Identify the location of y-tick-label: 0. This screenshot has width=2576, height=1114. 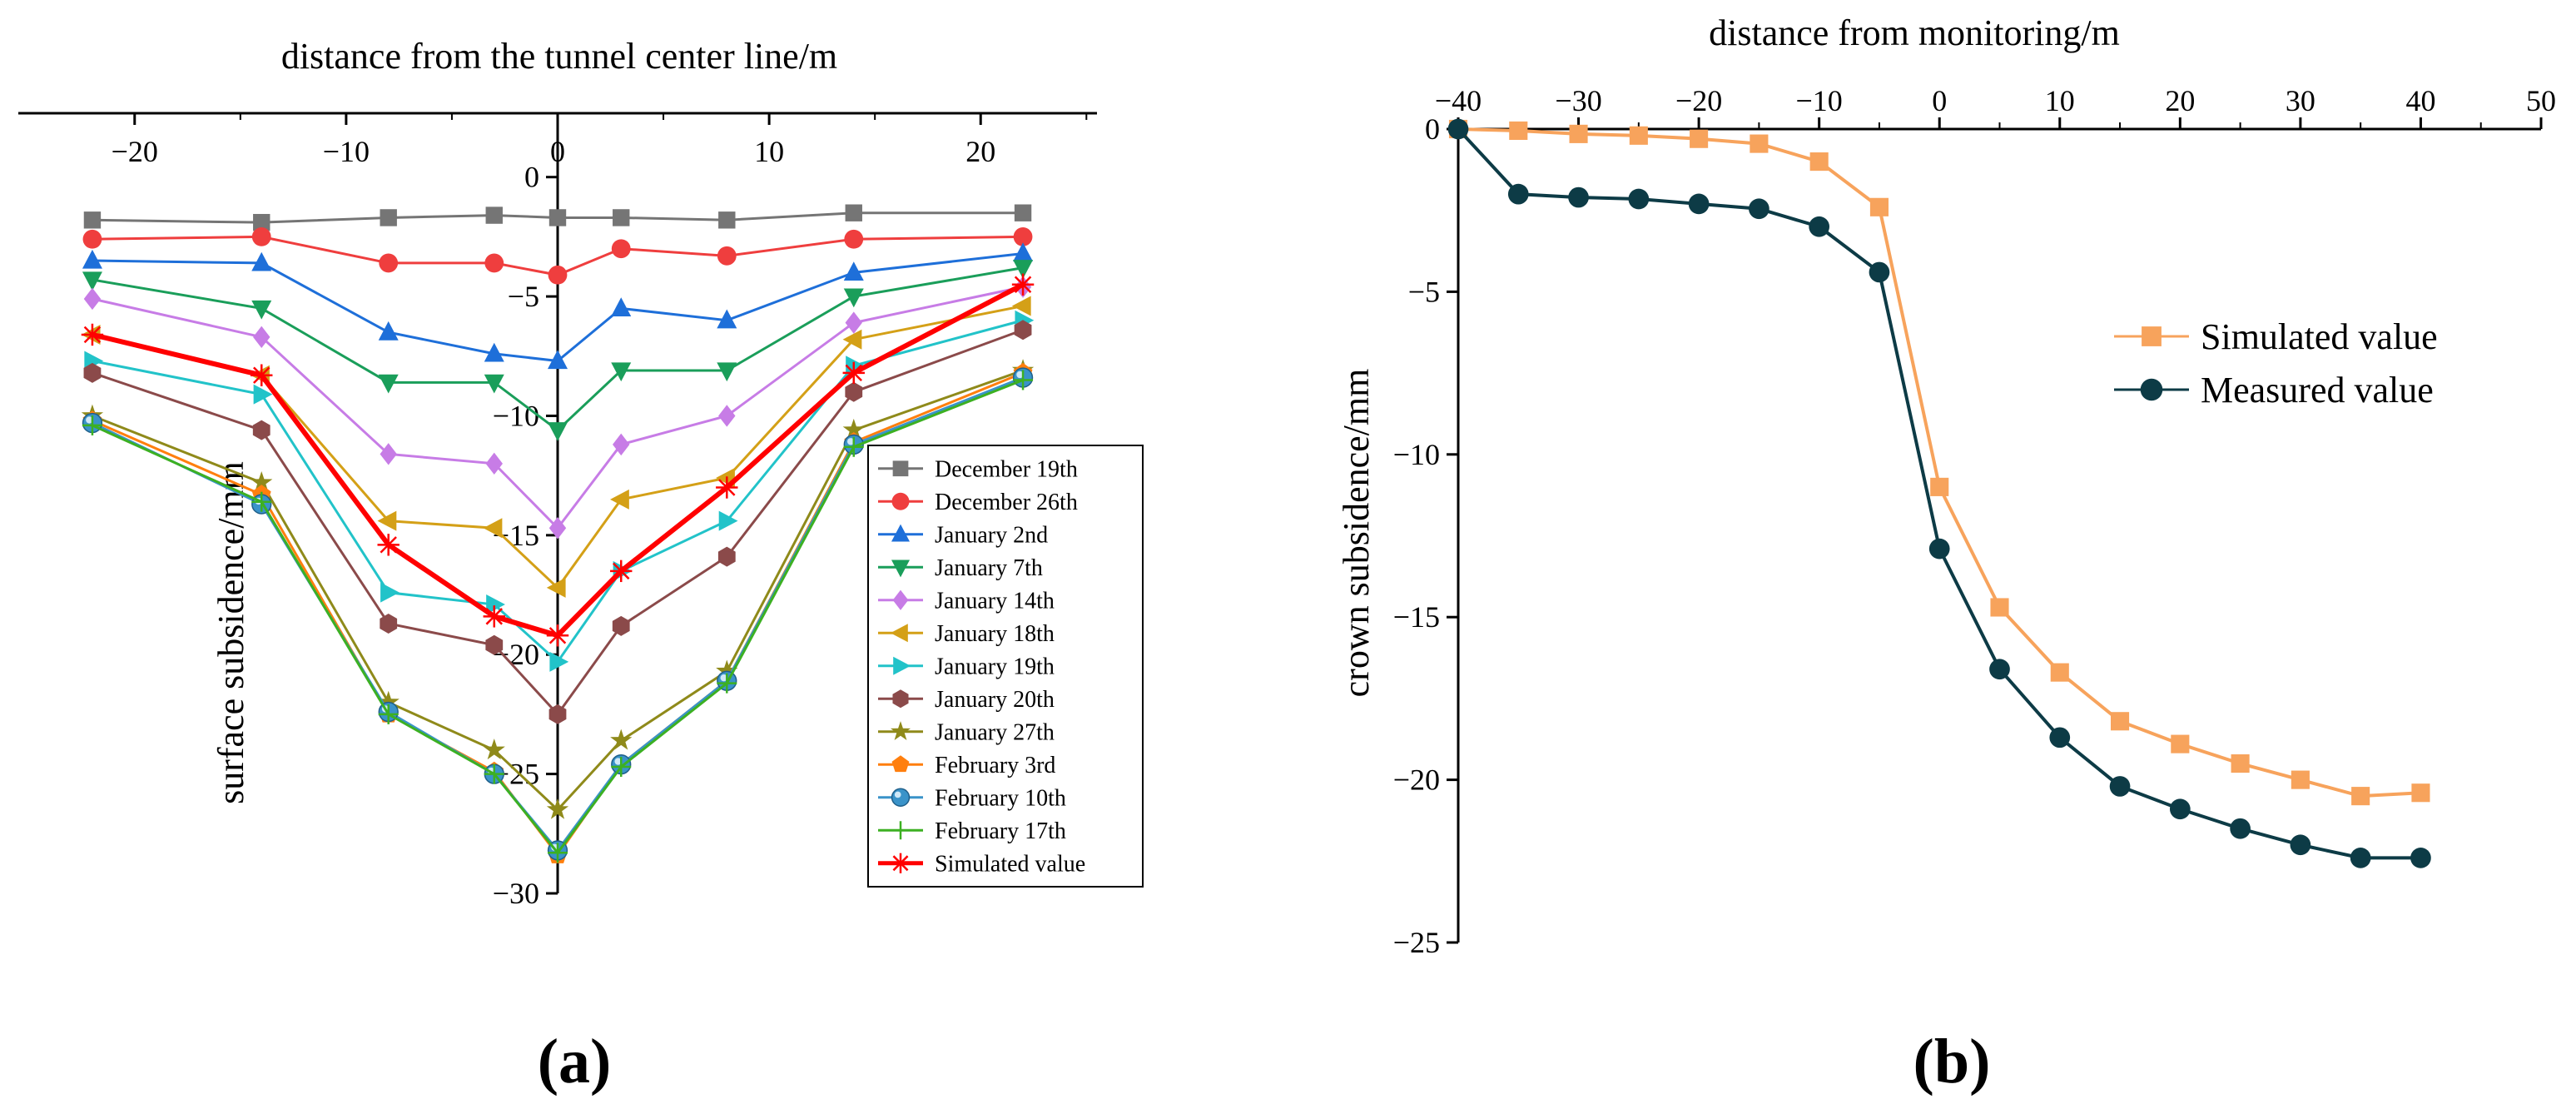
(1432, 129).